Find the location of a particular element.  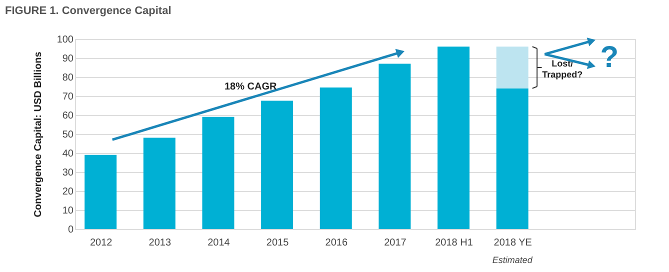

y-tick-label: 100 is located at coordinates (65, 40).